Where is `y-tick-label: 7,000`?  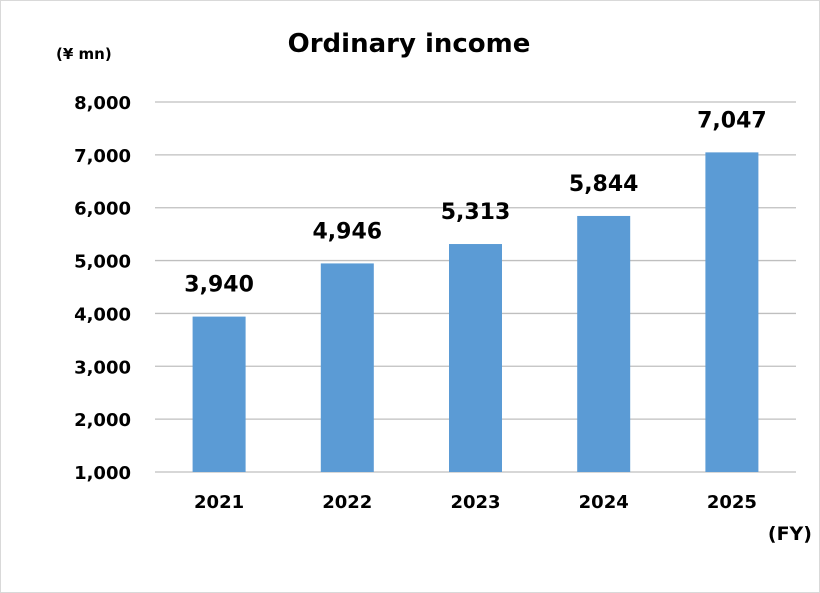
y-tick-label: 7,000 is located at coordinates (102, 156).